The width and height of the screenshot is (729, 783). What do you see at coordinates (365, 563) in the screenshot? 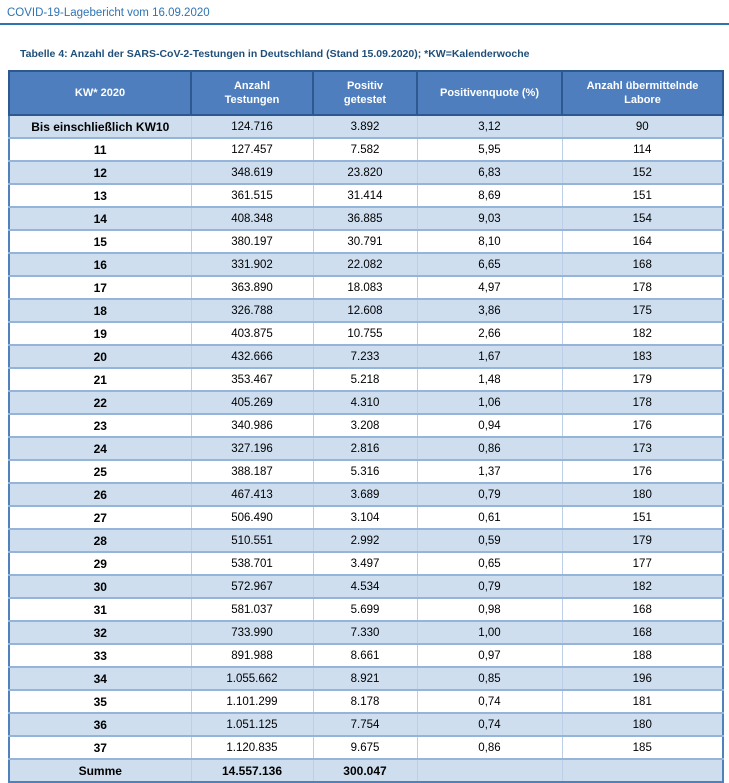
I see `cell-positiv-getestet: 3.497` at bounding box center [365, 563].